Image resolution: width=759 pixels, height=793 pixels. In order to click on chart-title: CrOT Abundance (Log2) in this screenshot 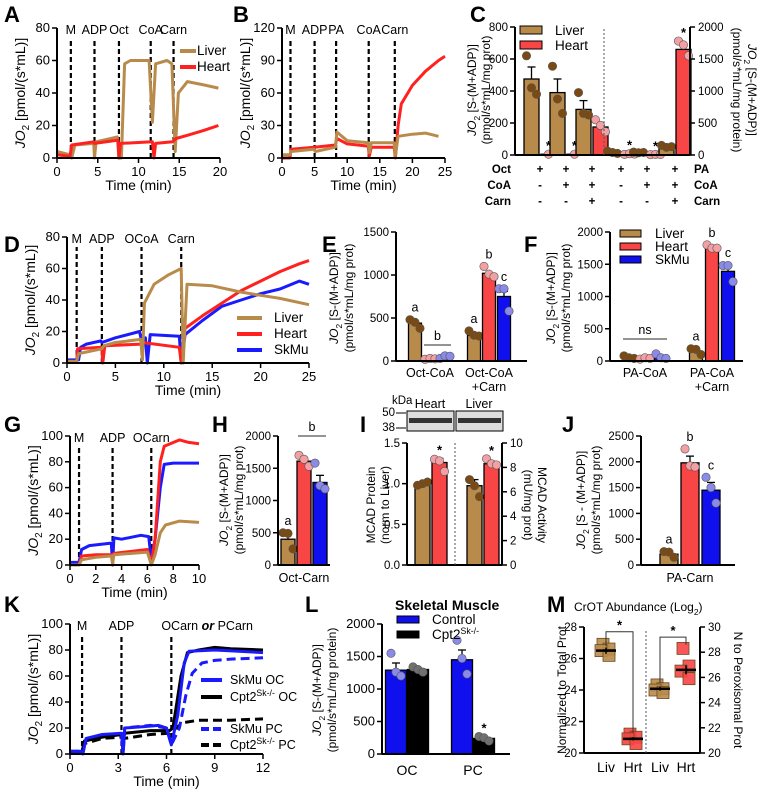, I will do `click(638, 608)`.